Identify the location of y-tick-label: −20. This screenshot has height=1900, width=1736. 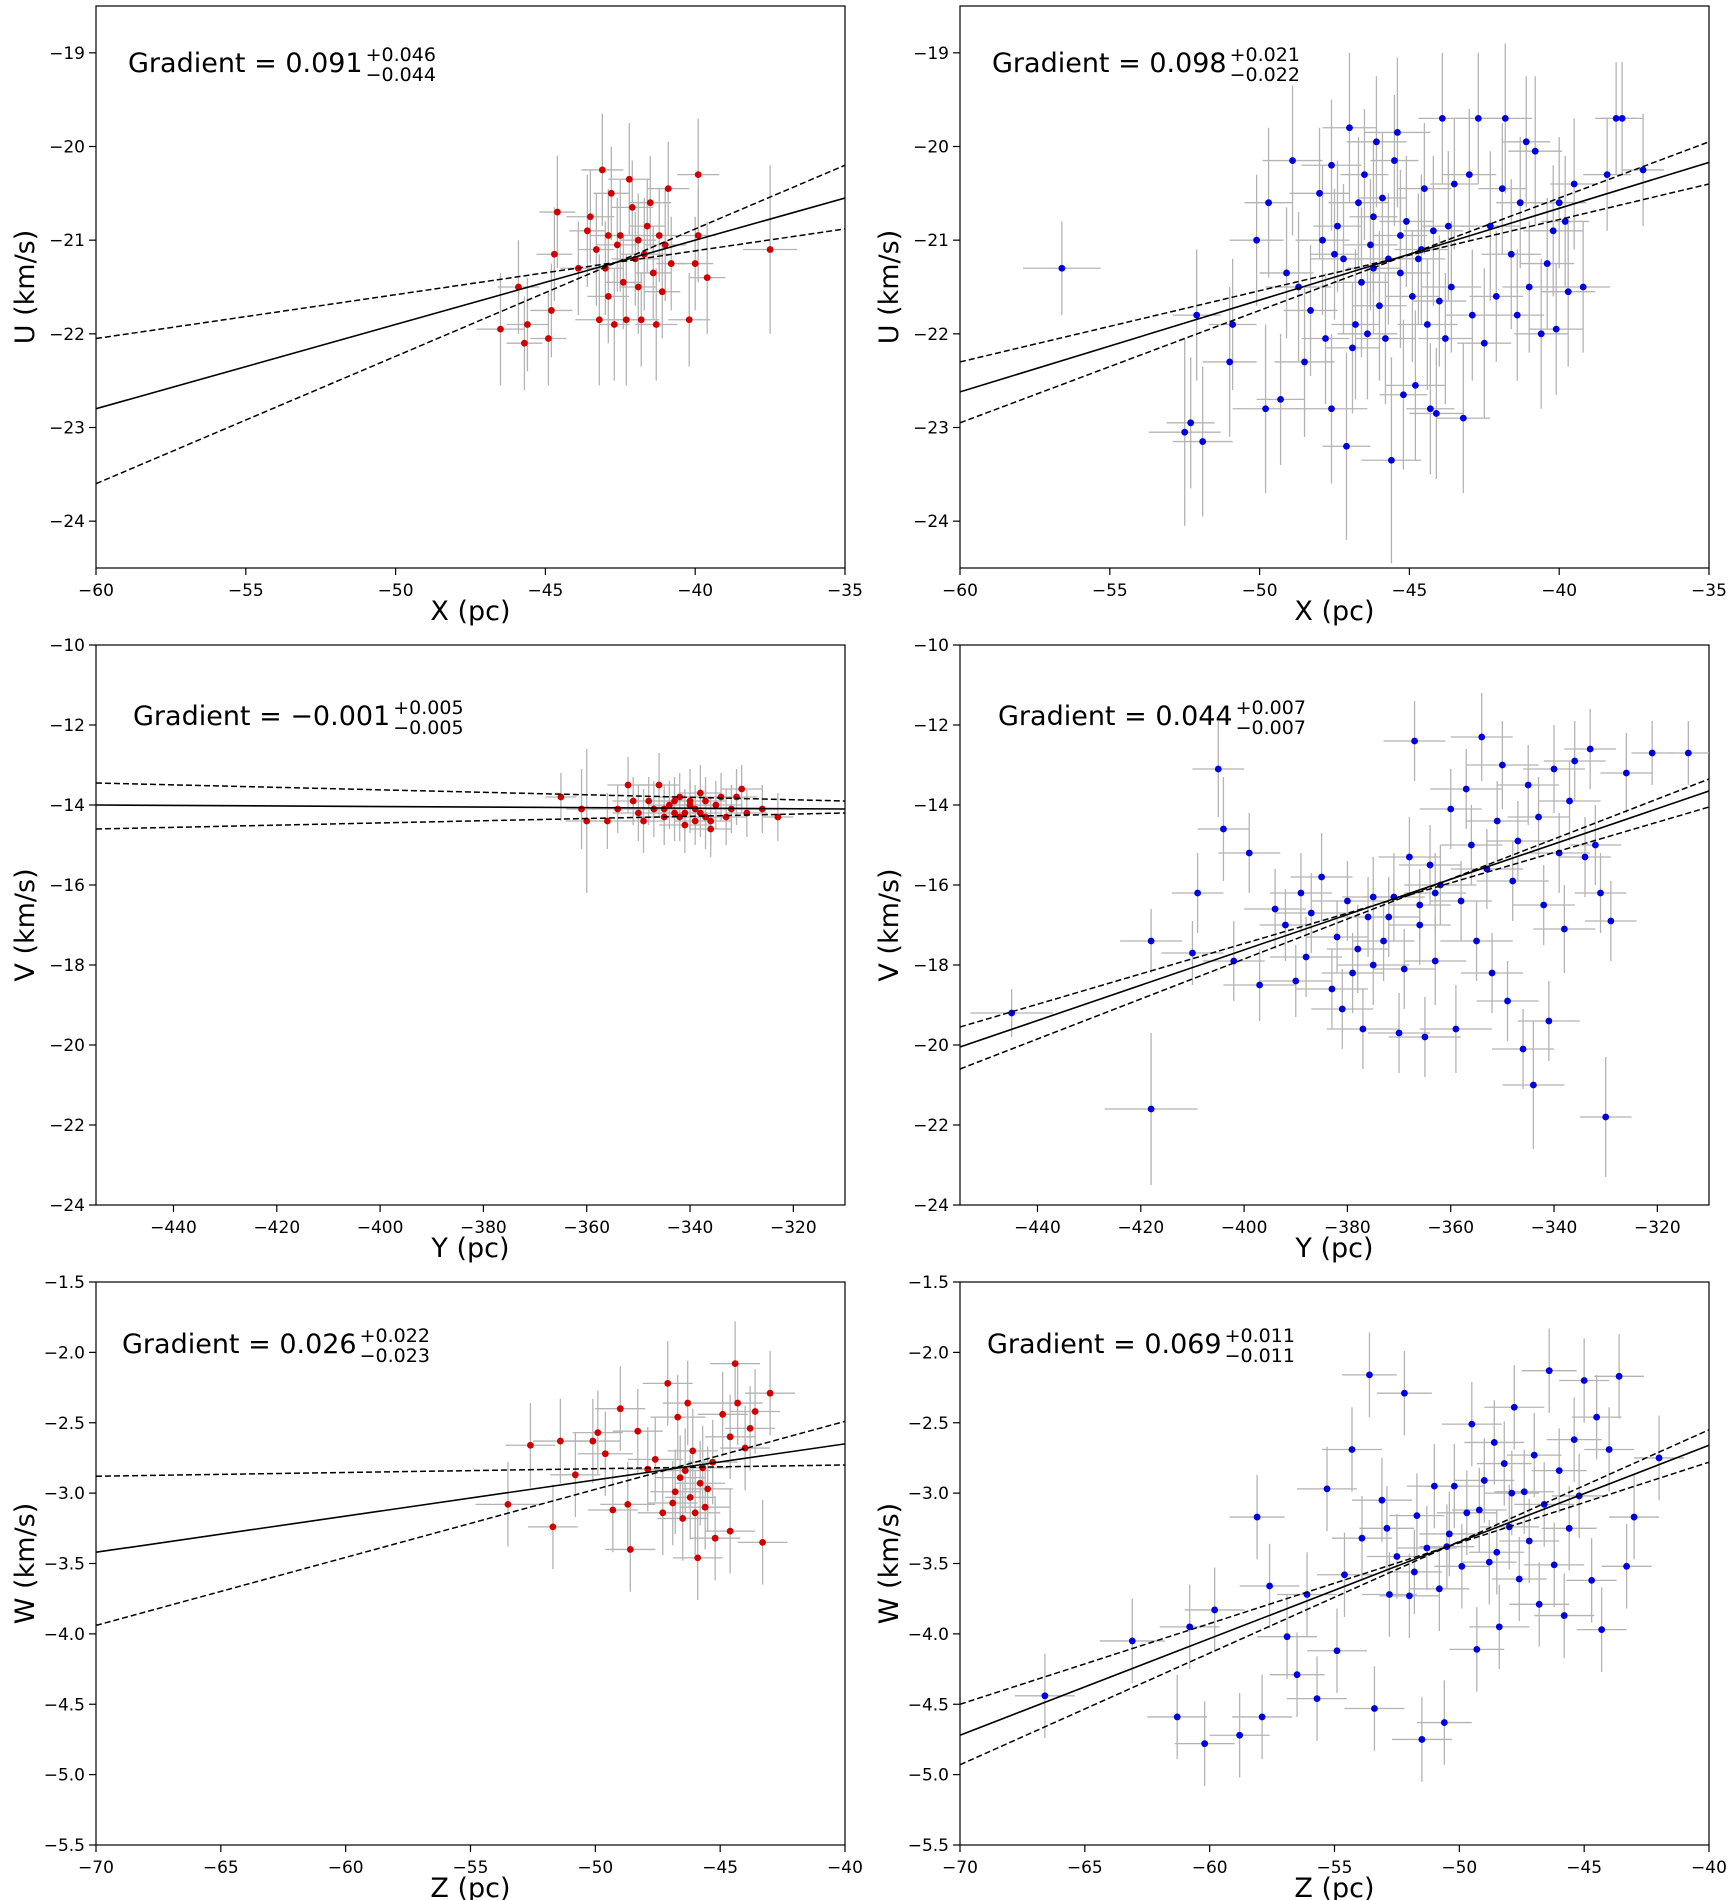
(931, 148).